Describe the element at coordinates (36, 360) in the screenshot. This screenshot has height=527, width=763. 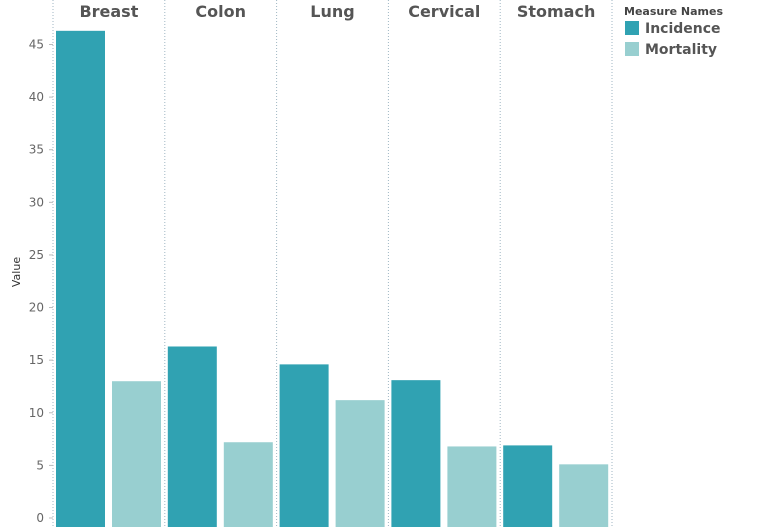
I see `y-tick-label: 15` at that location.